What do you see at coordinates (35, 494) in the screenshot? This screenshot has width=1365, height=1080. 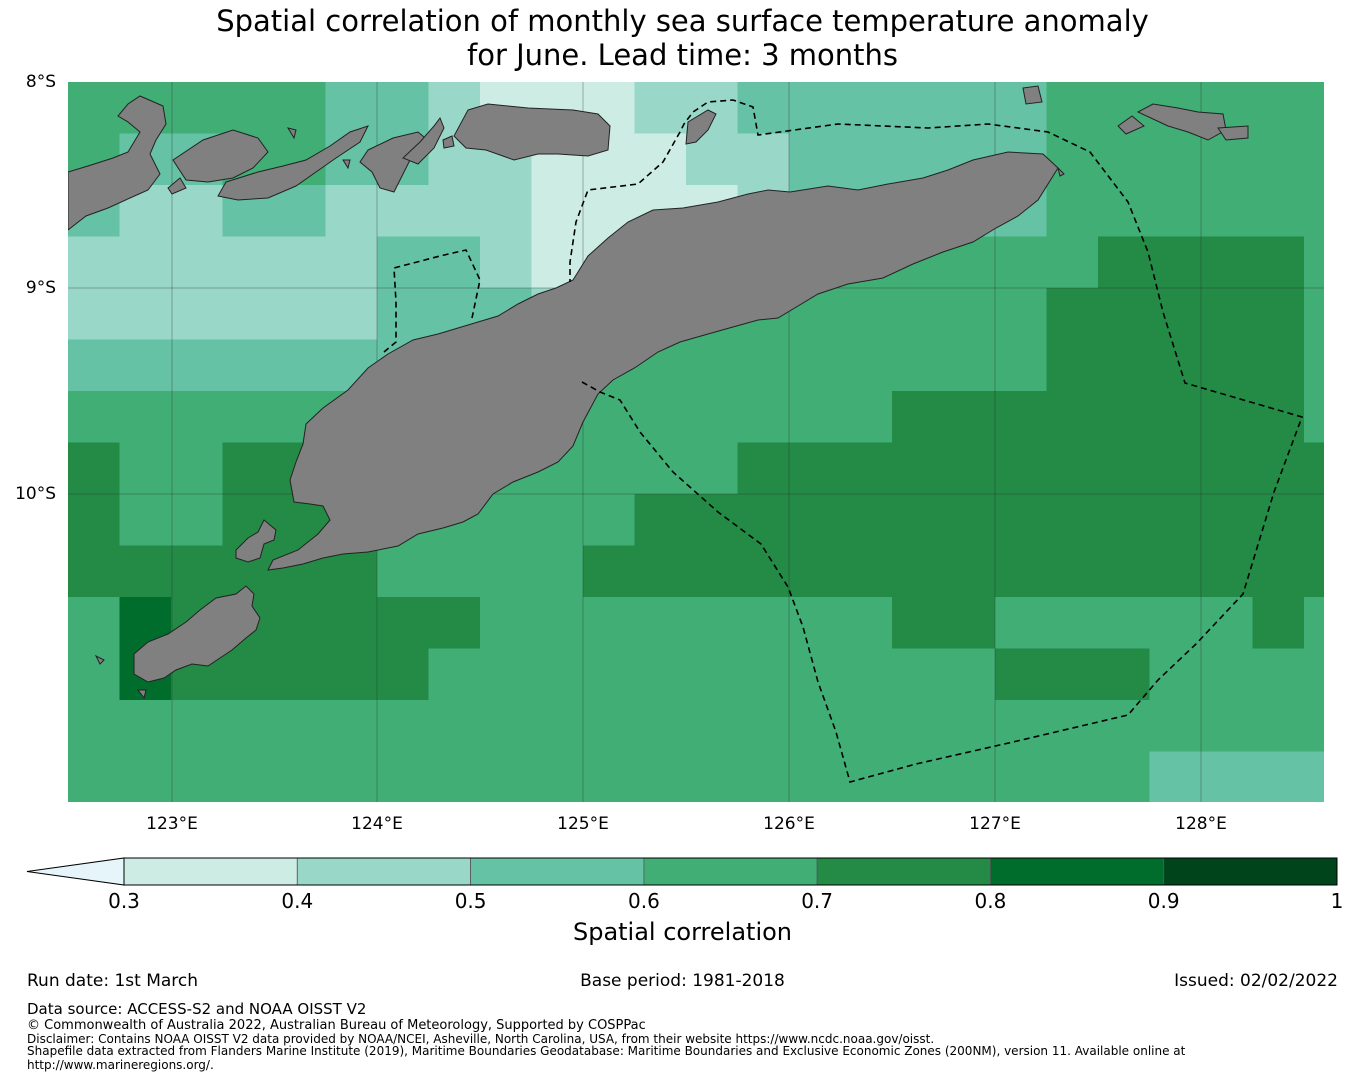 I see `lat-label-10s: 10°S` at bounding box center [35, 494].